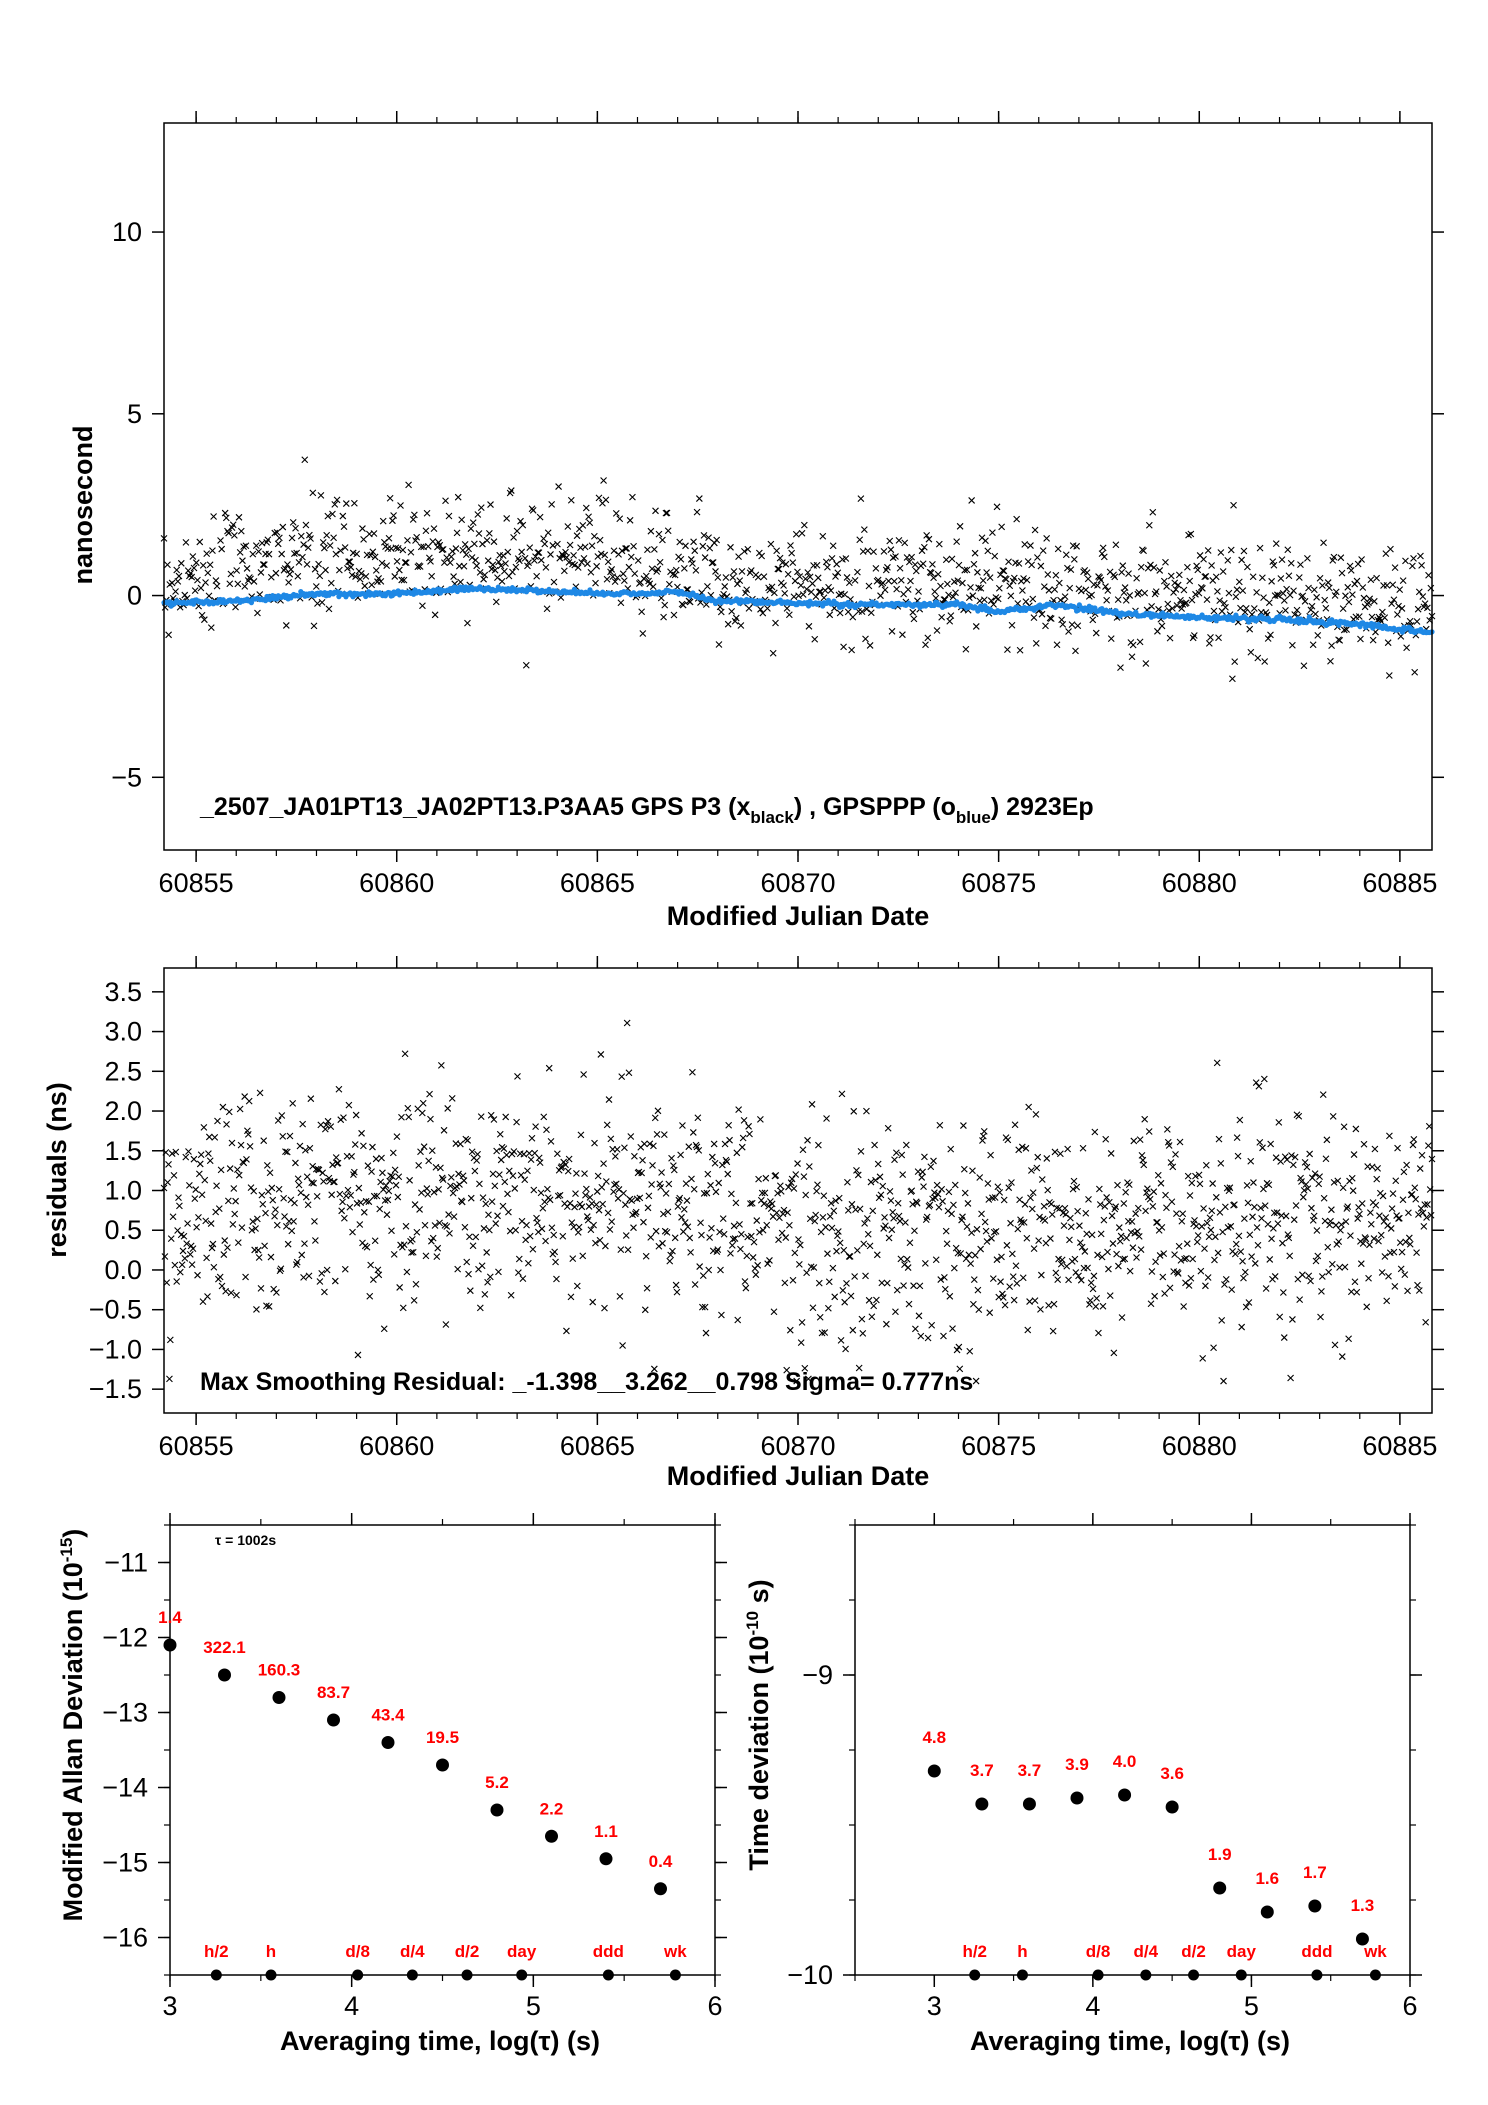 The height and width of the screenshot is (2105, 1488). Describe the element at coordinates (333, 1720) in the screenshot. I see `mdev-point` at that location.